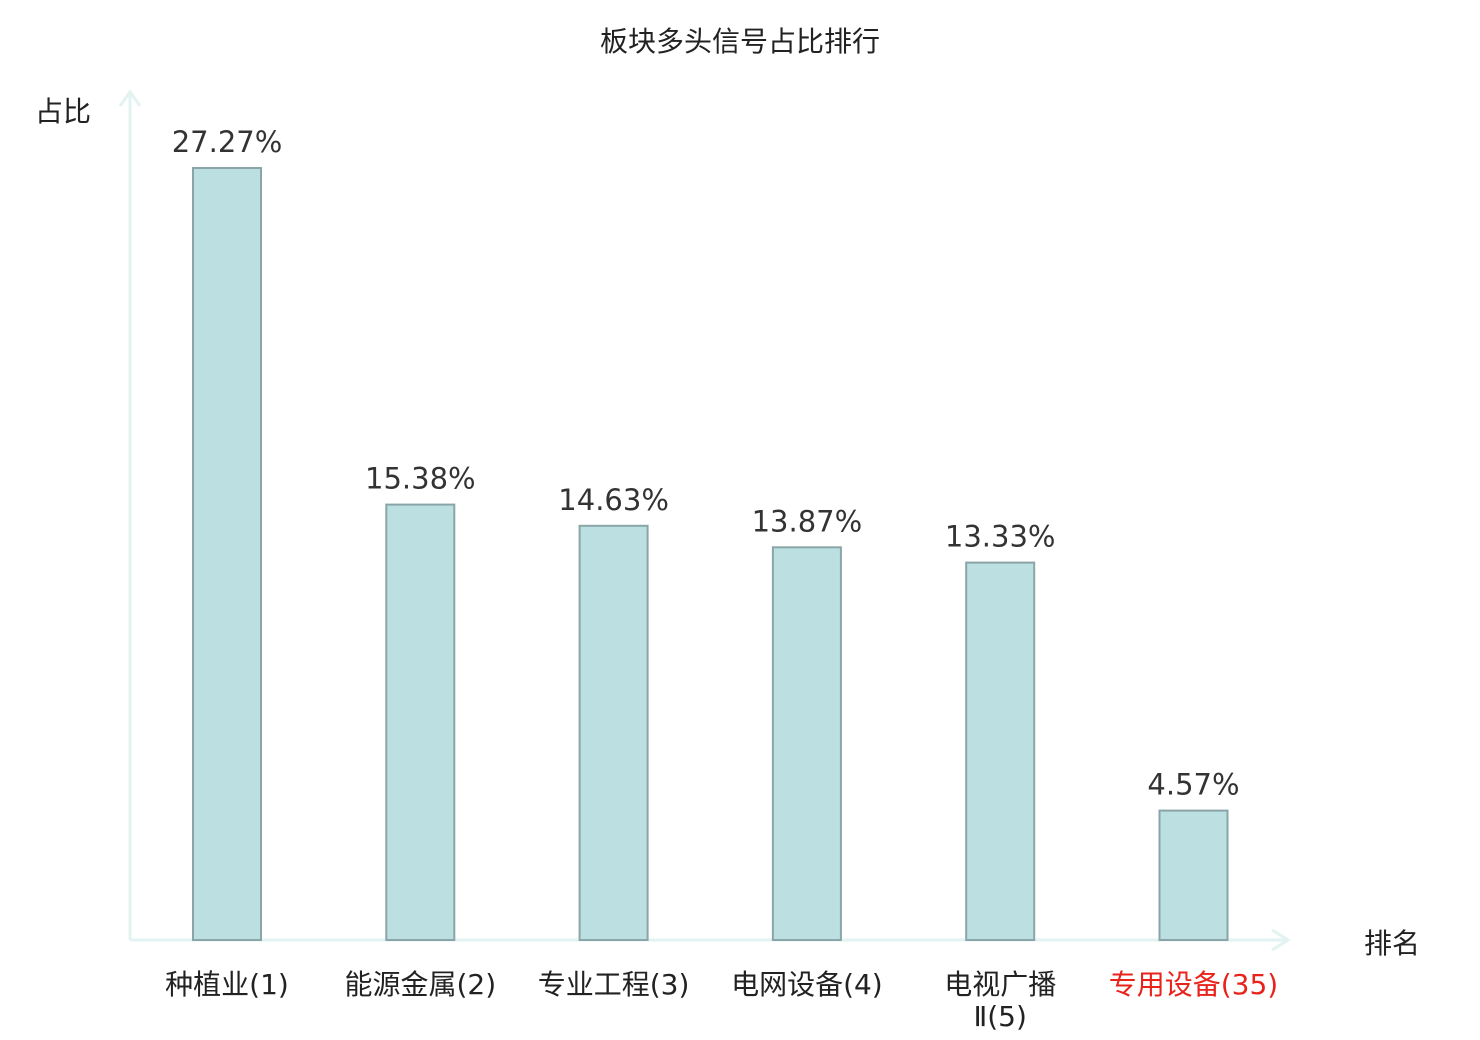  I want to click on x-axis, so click(710, 940).